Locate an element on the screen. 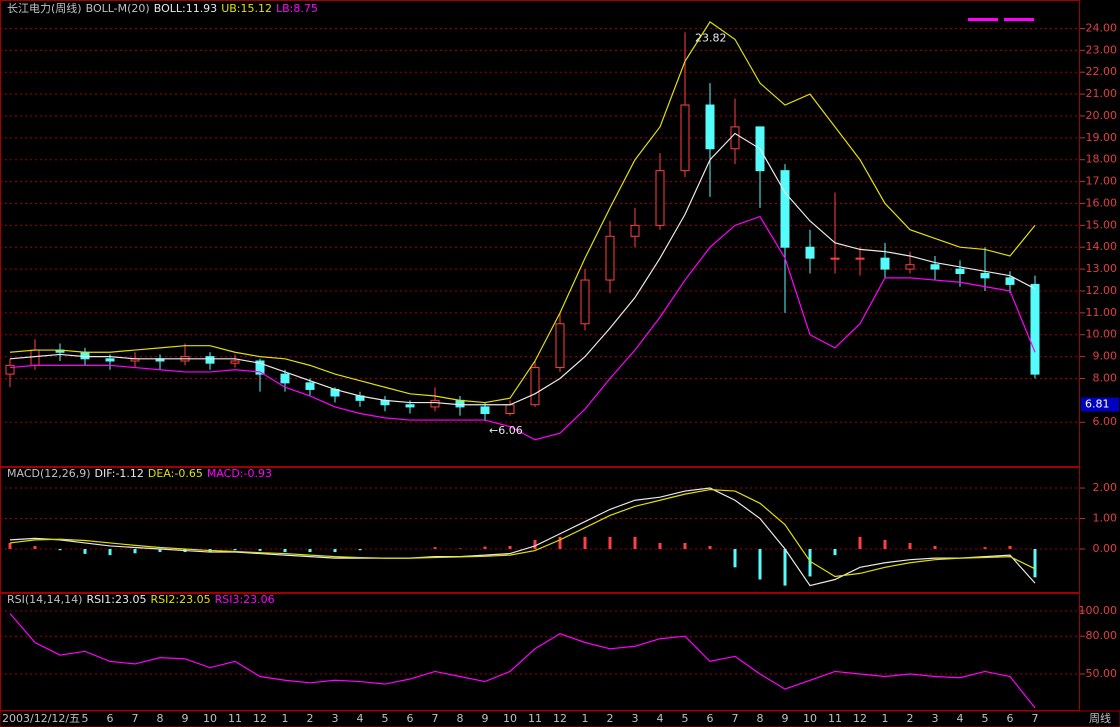  x-tick-label: 11 is located at coordinates (535, 718).